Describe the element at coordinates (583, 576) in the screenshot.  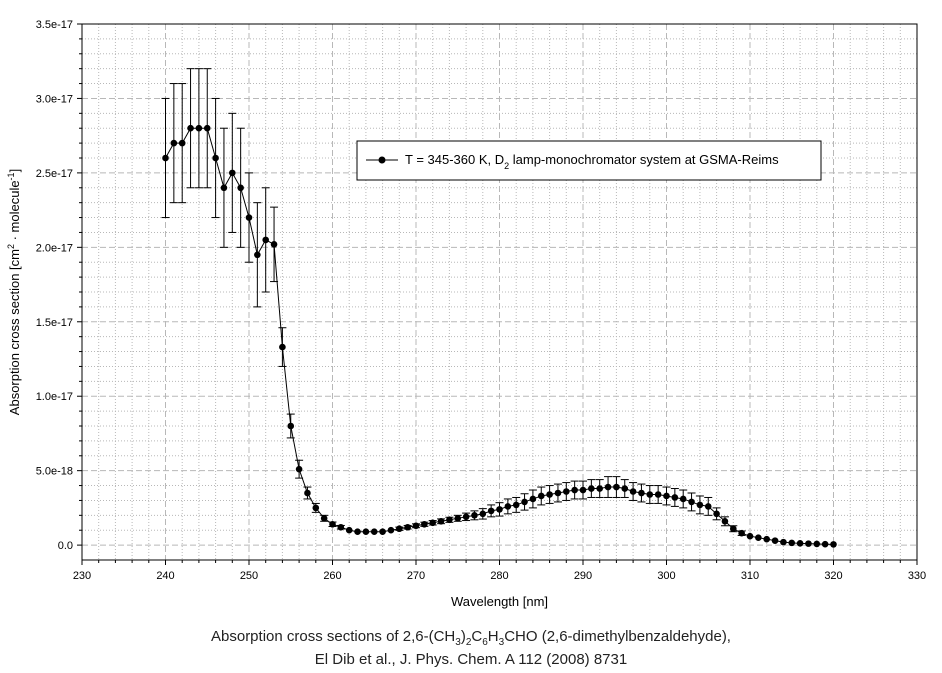
I see `x-tick-label: 290` at that location.